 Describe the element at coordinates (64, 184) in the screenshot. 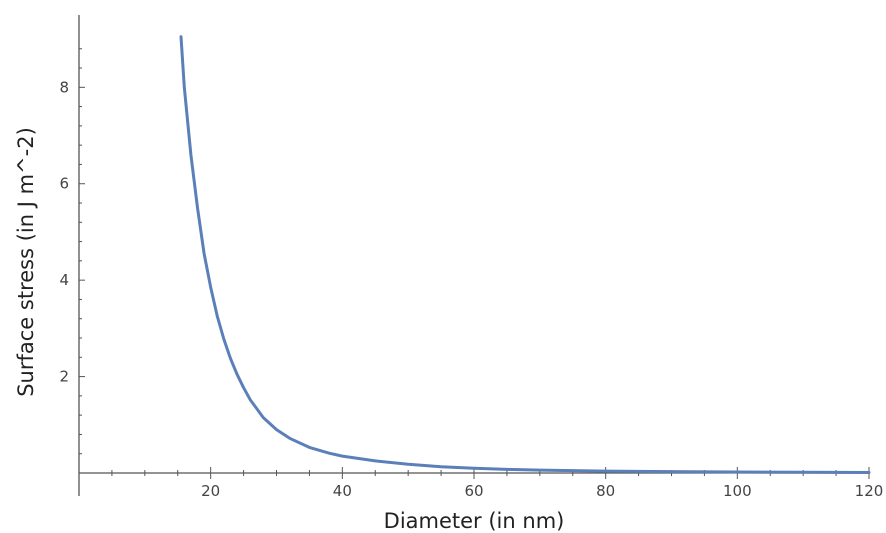

I see `y-tick-label: 6` at that location.